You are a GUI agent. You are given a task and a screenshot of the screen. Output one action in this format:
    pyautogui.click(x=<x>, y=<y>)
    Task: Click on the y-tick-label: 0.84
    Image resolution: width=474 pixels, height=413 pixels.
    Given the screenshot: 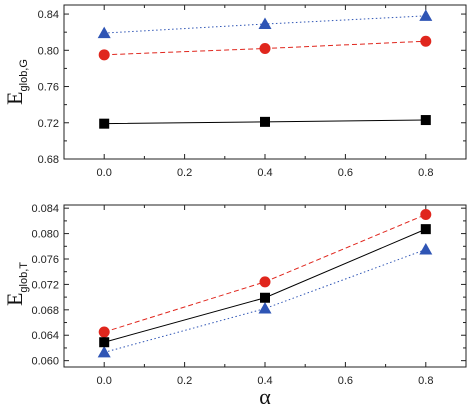 What is the action you would take?
    pyautogui.click(x=48, y=15)
    